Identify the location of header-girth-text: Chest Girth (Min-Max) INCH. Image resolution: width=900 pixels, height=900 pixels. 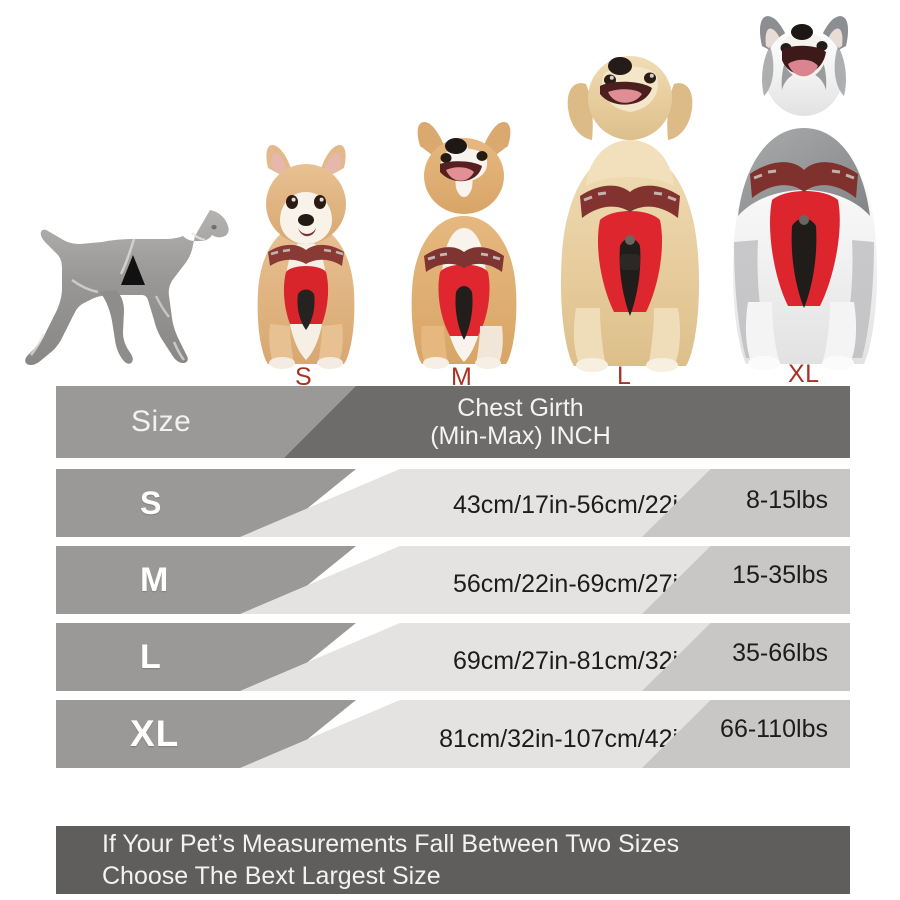
(453, 422).